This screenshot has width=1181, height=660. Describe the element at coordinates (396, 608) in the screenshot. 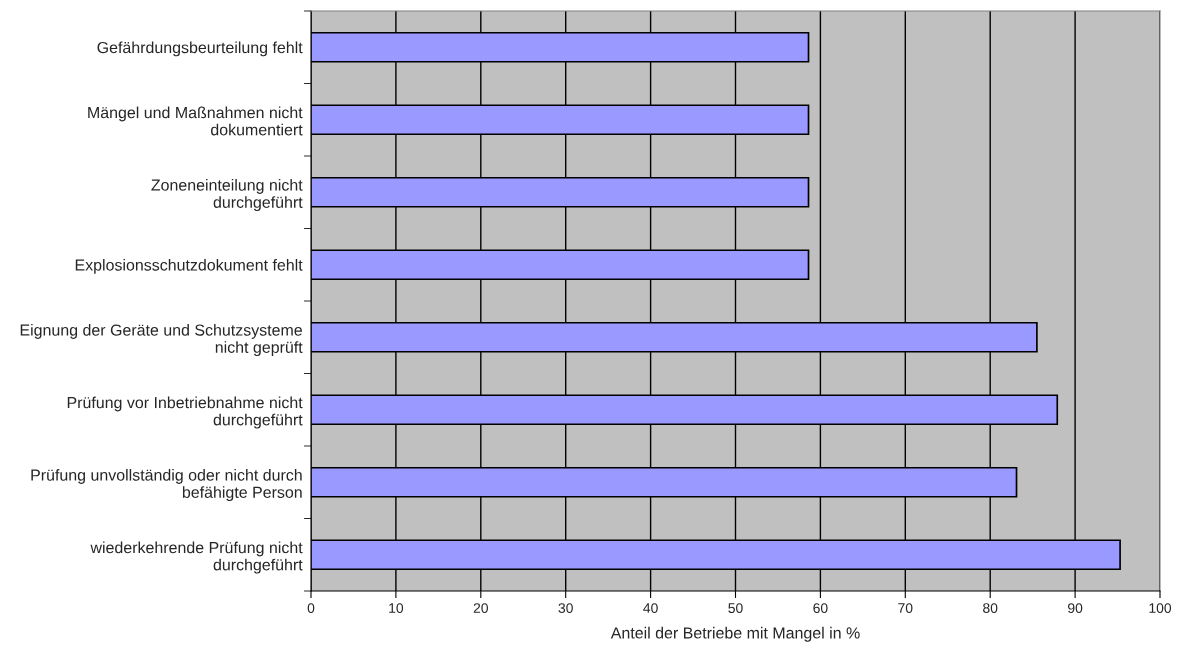

I see `x-tick-label: 10` at that location.